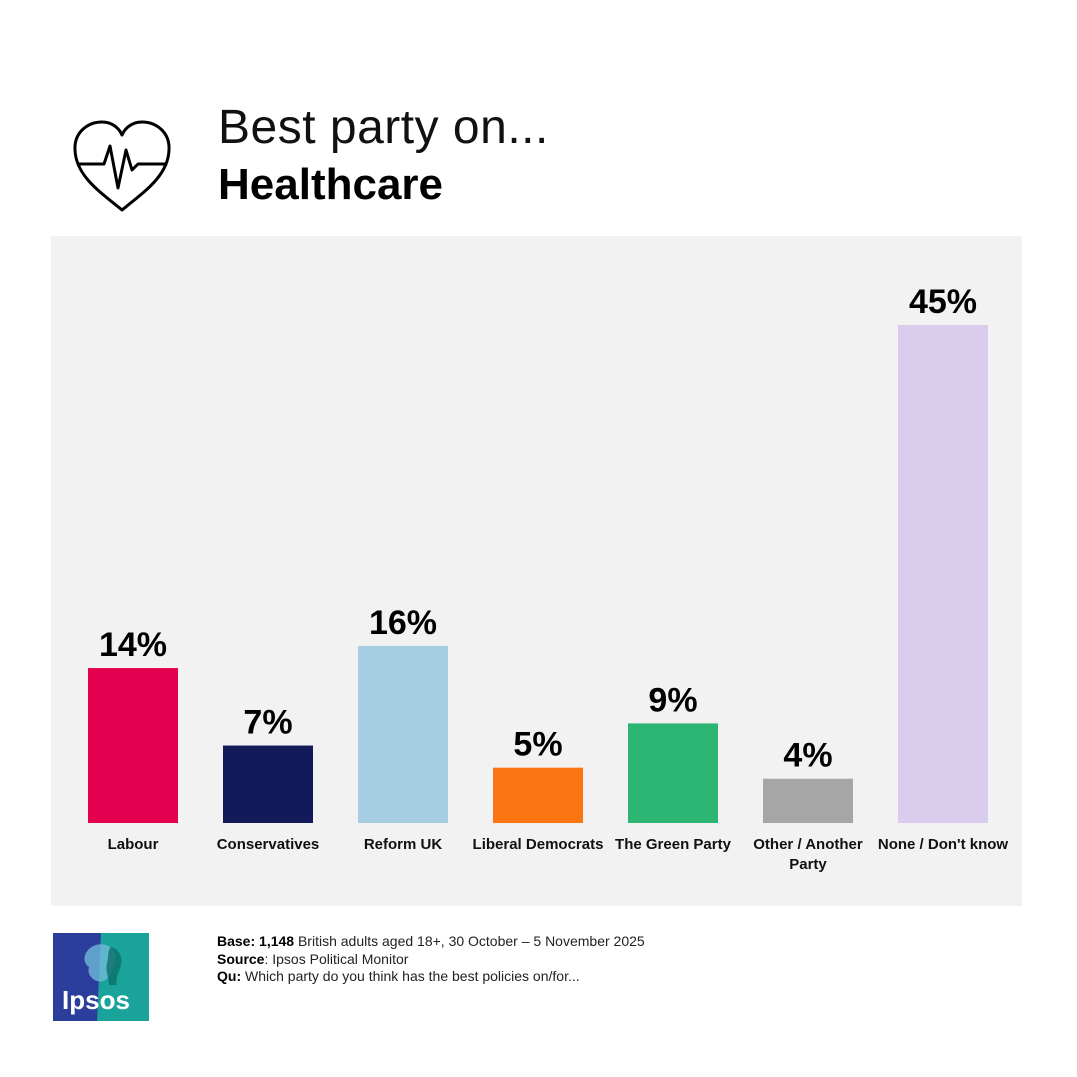  I want to click on ipsos-logo-text: Ipsos, so click(96, 1000).